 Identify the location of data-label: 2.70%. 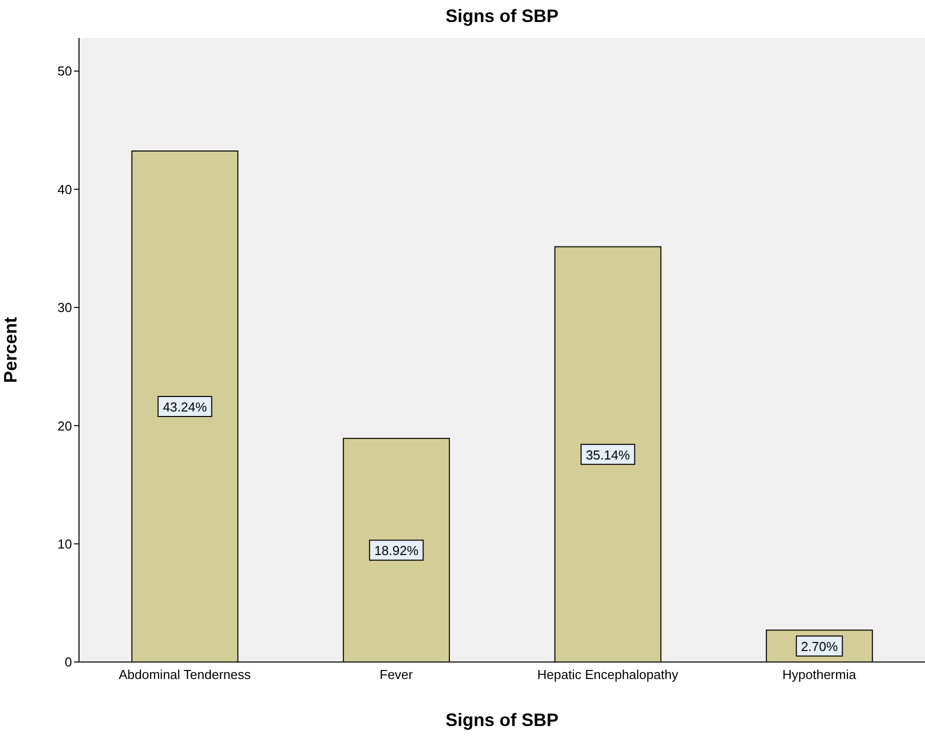
(819, 646).